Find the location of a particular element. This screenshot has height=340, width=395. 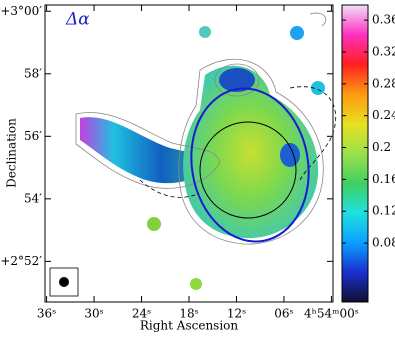

colorbar-tick-label: 0.32 is located at coordinates (383, 51).